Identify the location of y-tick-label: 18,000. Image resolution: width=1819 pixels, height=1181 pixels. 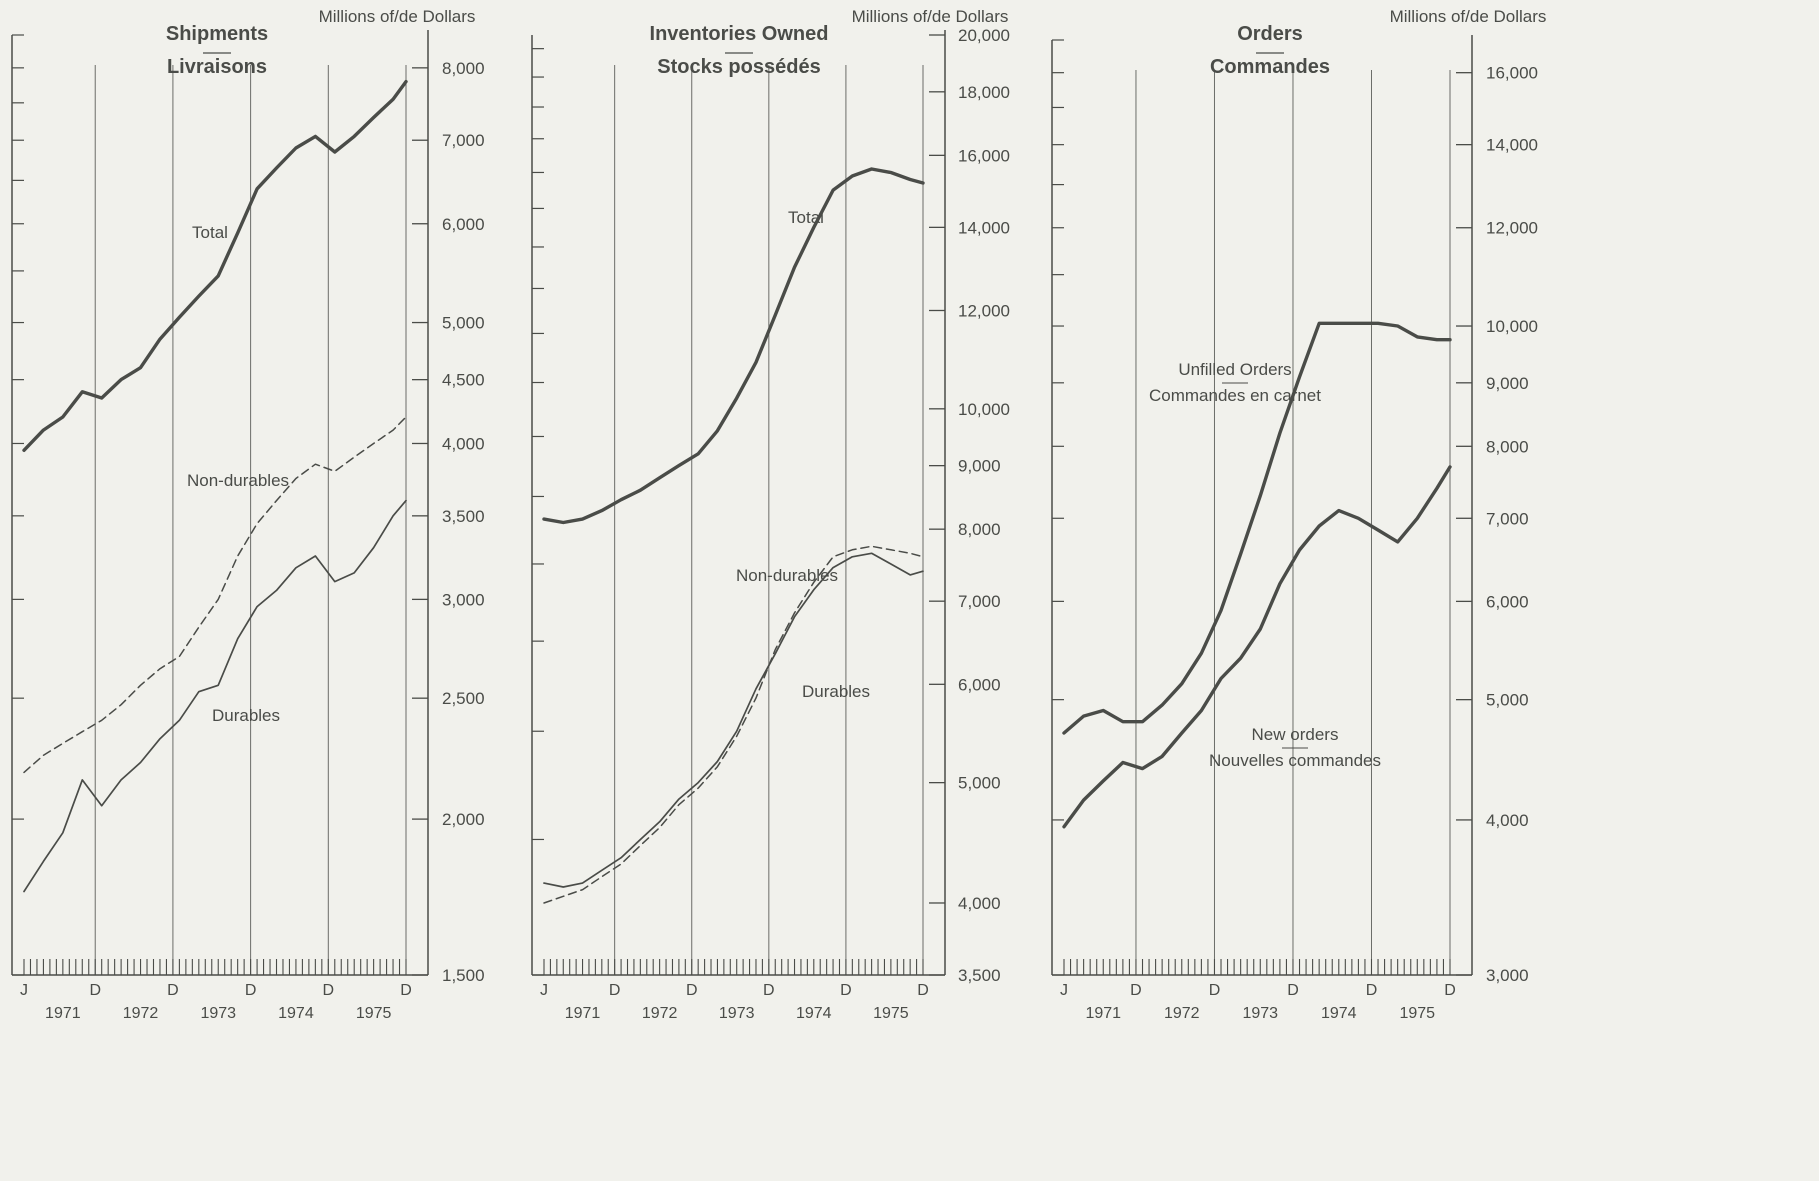
(984, 92).